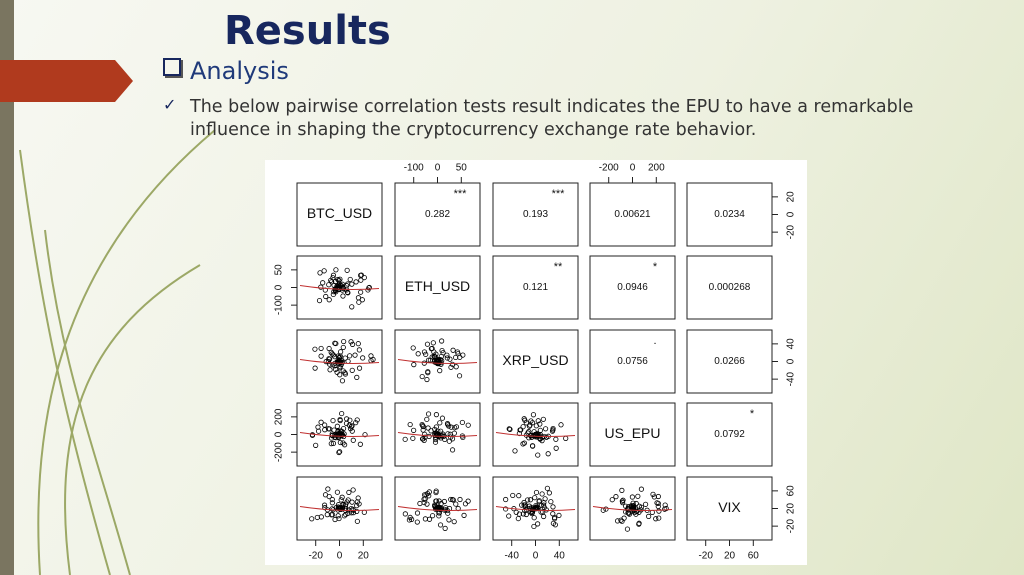  What do you see at coordinates (307, 31) in the screenshot?
I see `title: Results` at bounding box center [307, 31].